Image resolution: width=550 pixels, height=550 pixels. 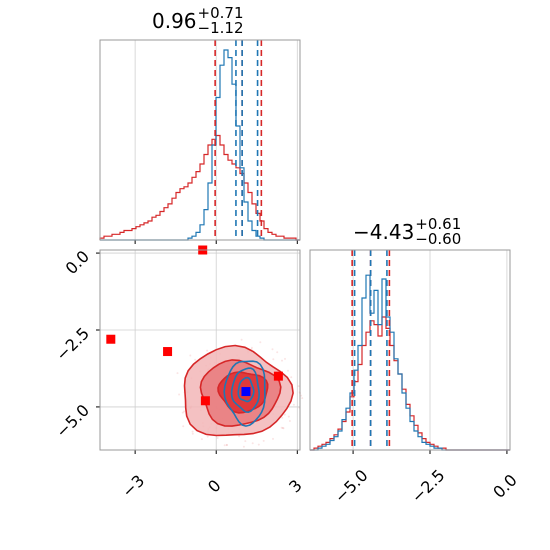 I want to click on param0-title-median: 0.96, so click(x=174, y=21).